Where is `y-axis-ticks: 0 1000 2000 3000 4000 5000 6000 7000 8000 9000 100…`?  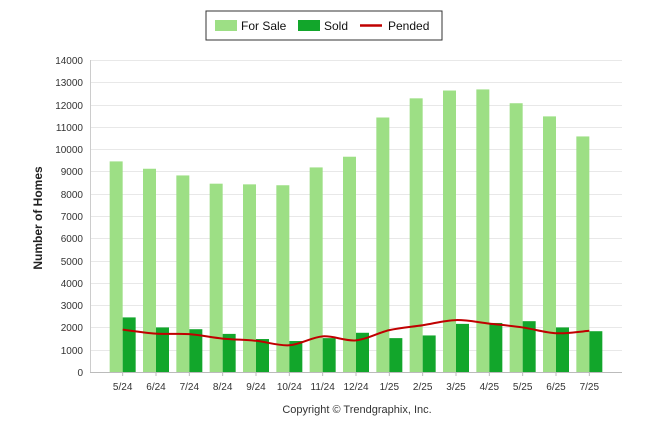 y-axis-ticks: 0 1000 2000 3000 4000 5000 6000 7000 8000 9000 100… is located at coordinates (69, 217).